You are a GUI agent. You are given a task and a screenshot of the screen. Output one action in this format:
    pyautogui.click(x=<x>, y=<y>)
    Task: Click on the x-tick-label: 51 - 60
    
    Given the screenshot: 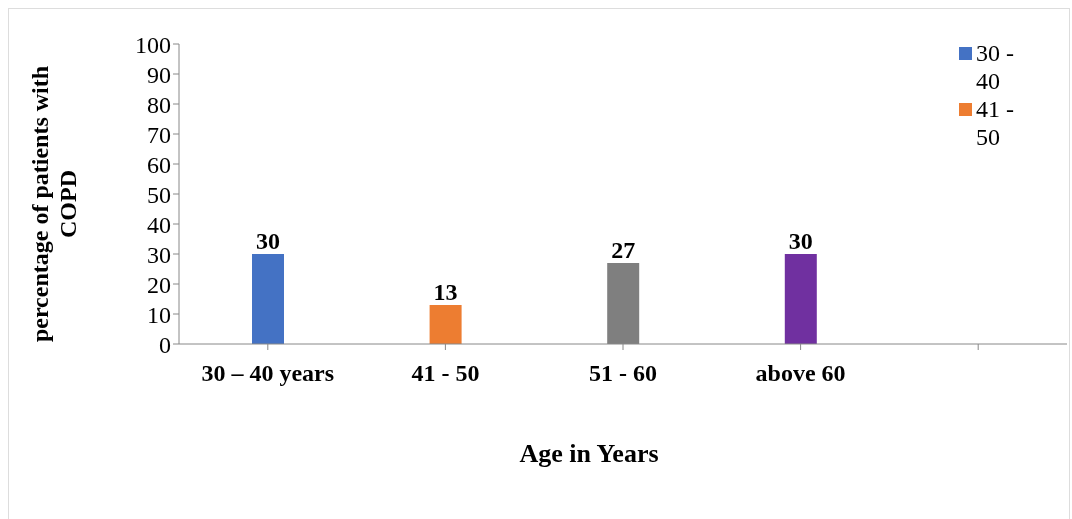 What is the action you would take?
    pyautogui.click(x=623, y=373)
    